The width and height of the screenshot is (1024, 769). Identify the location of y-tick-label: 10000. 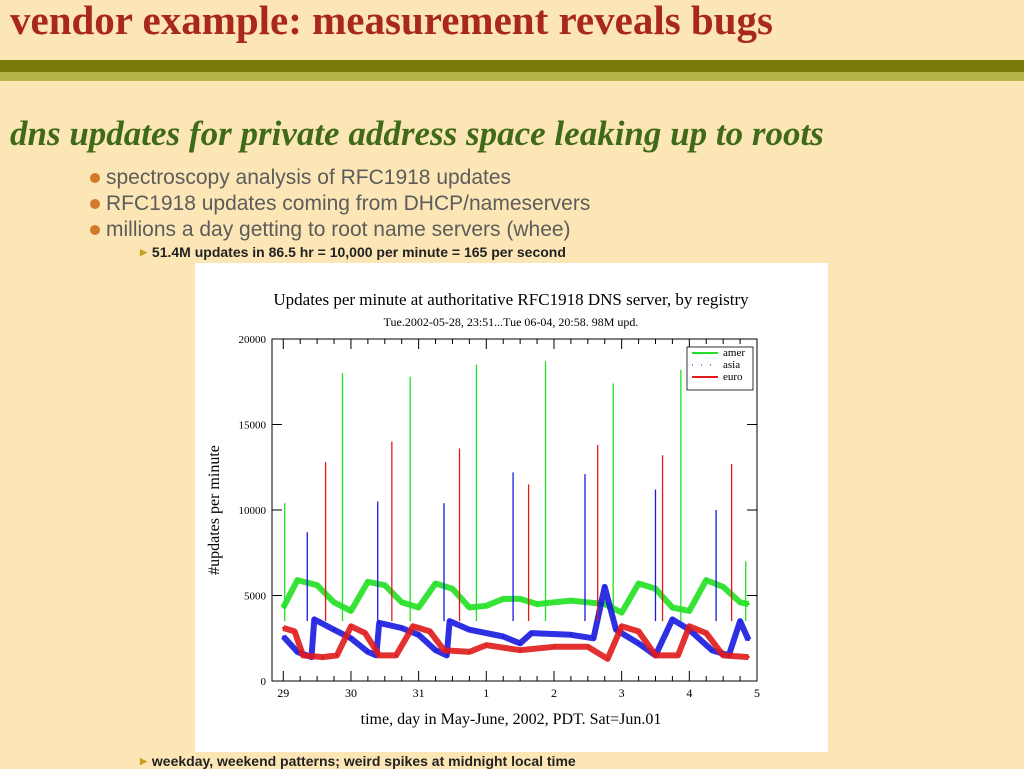
(253, 511).